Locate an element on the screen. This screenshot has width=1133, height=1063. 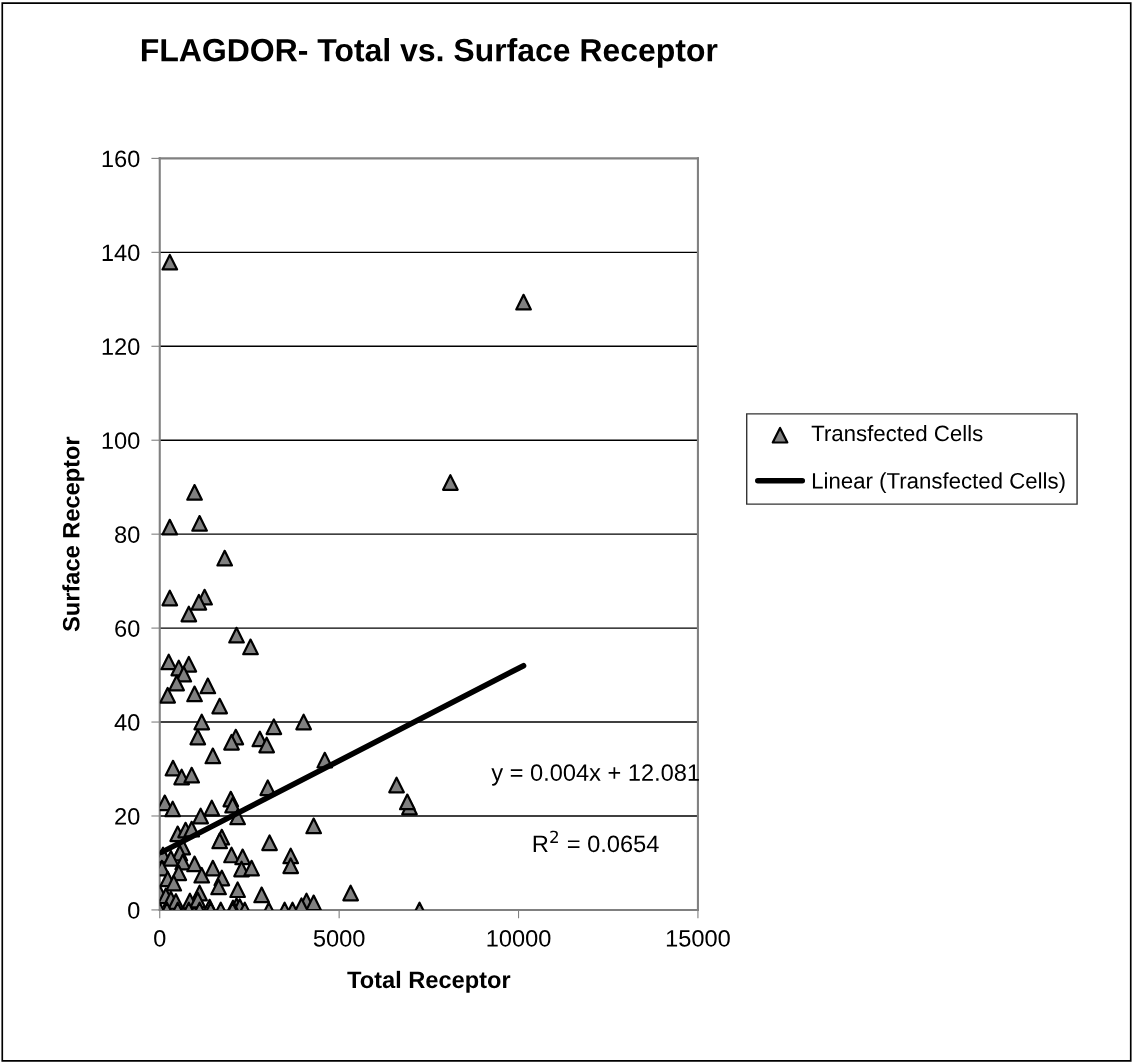
y-tick-label: 160 is located at coordinates (121, 159).